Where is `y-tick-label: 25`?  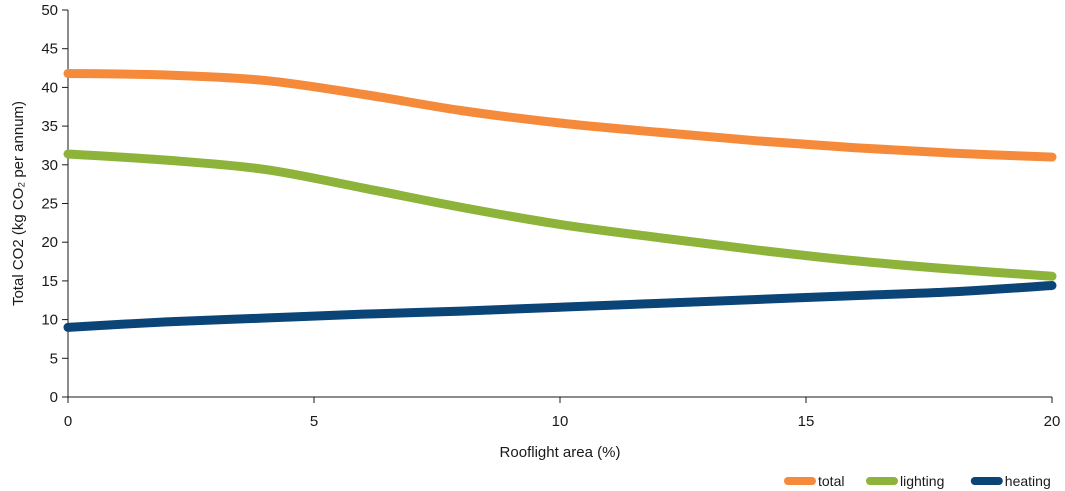 y-tick-label: 25 is located at coordinates (49, 204).